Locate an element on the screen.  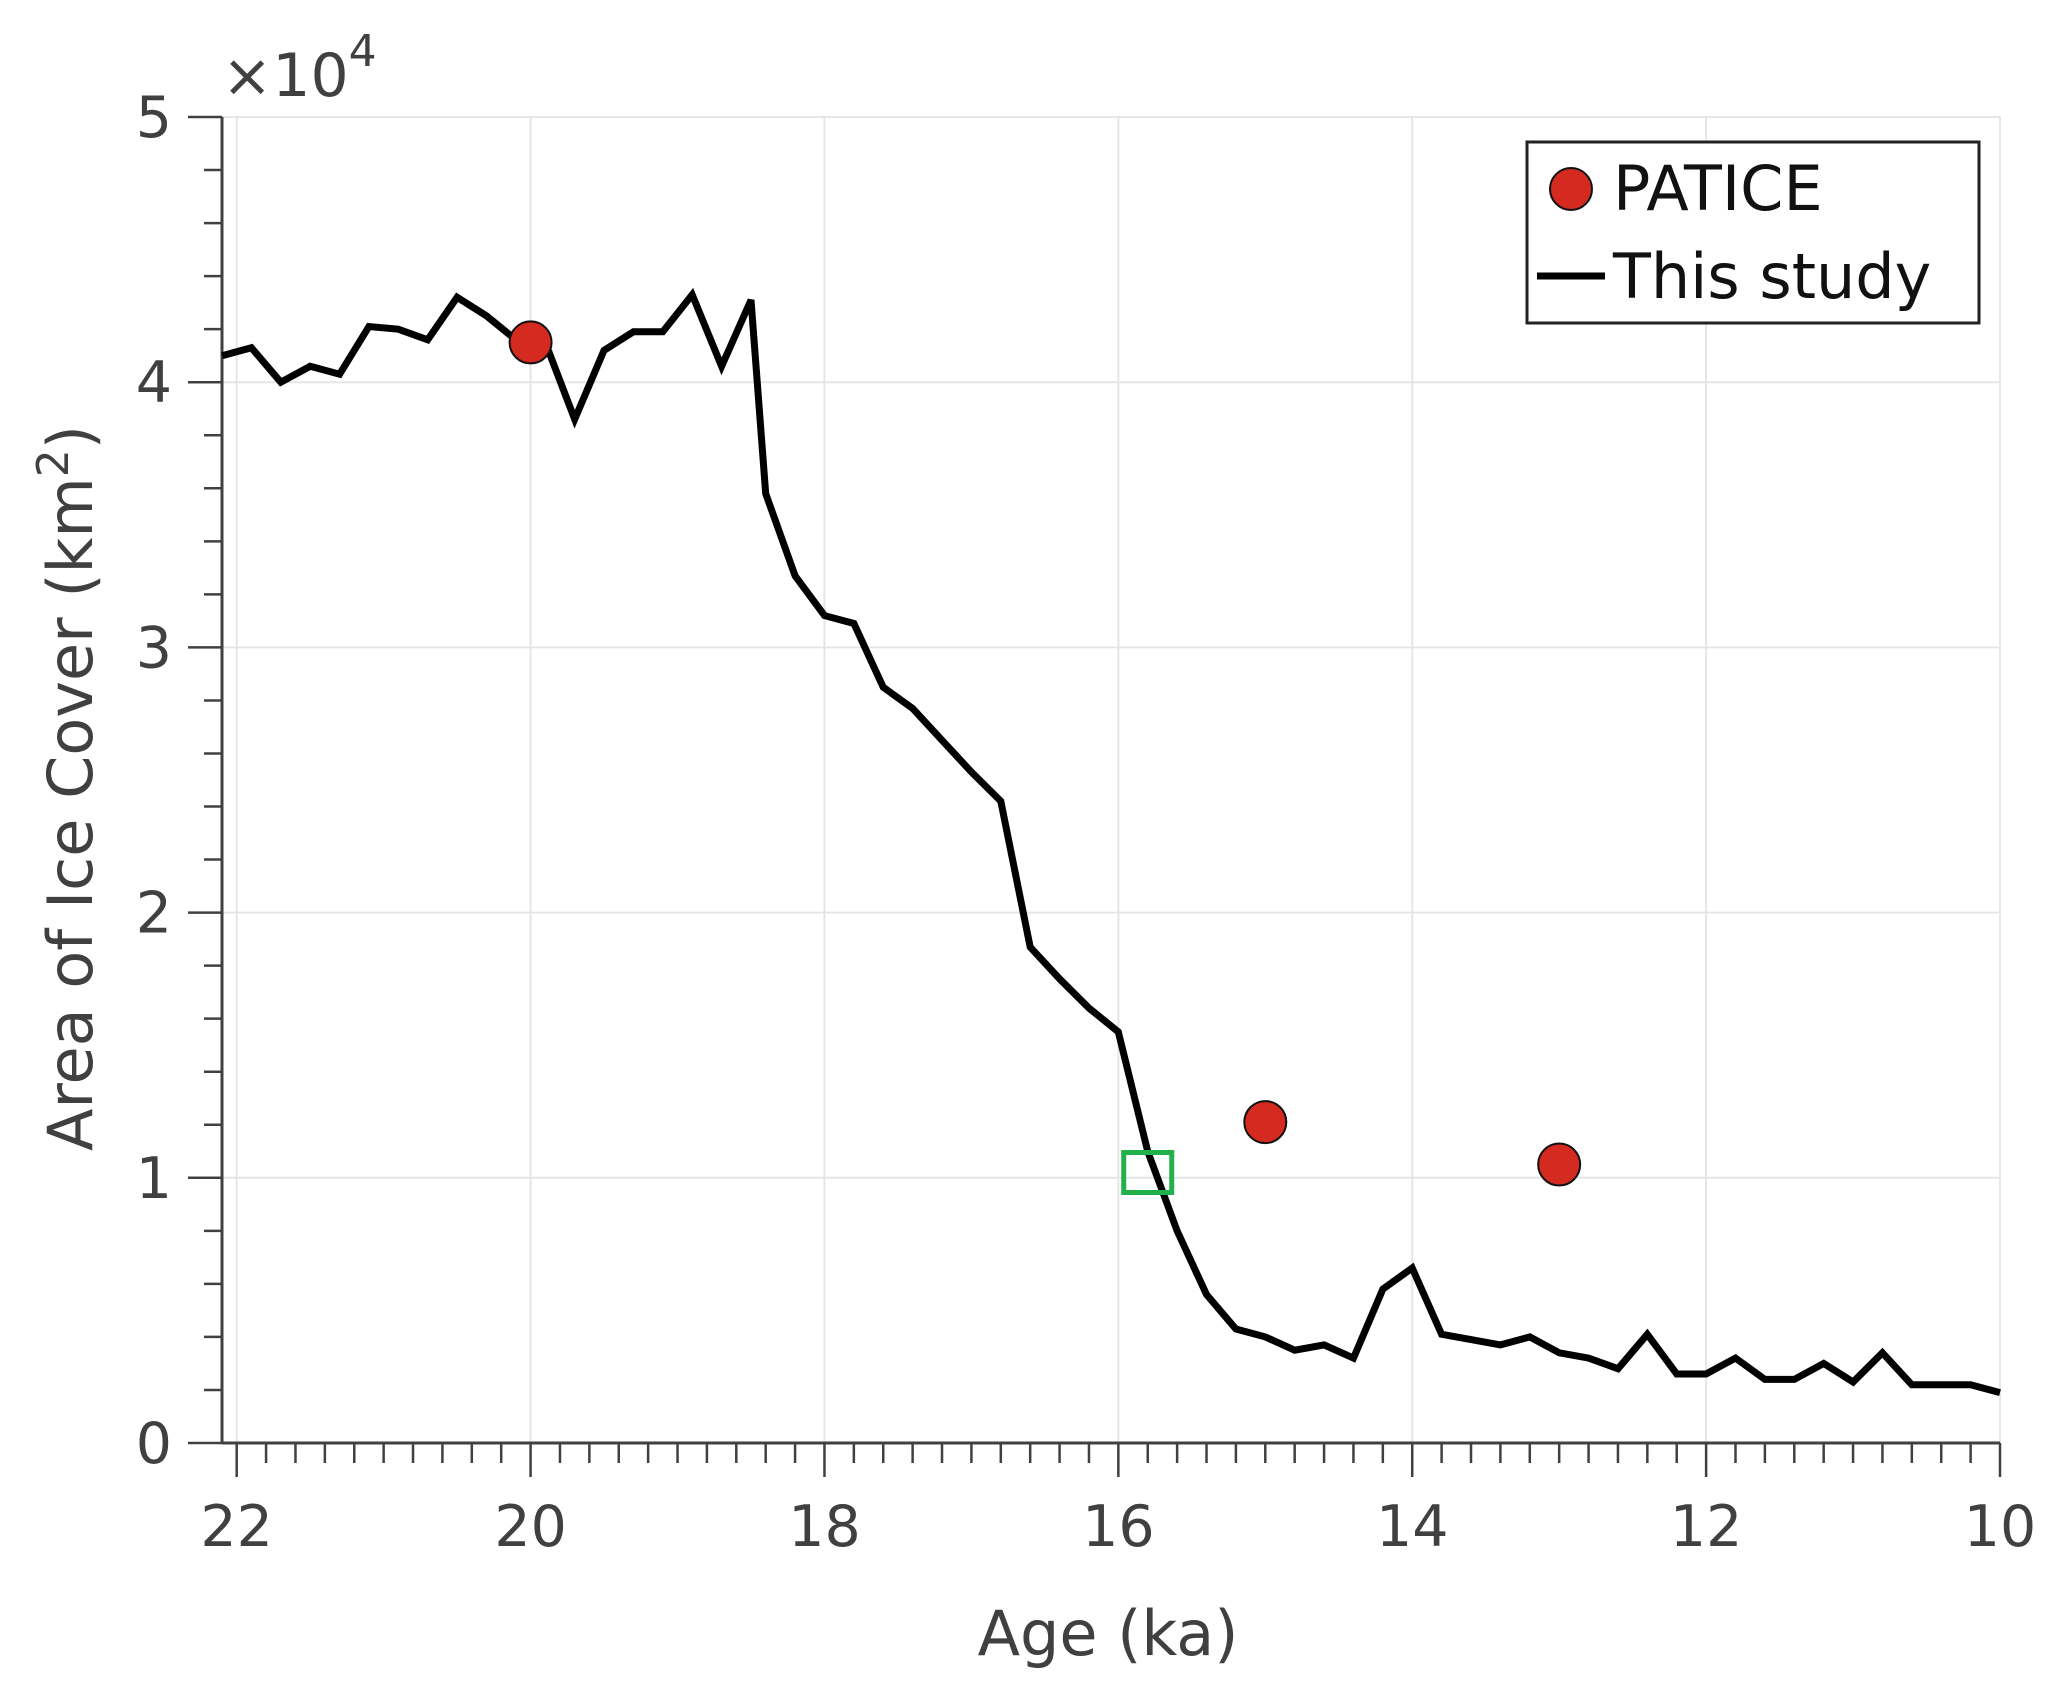
legend-label-patice: PATICE is located at coordinates (1718, 188).